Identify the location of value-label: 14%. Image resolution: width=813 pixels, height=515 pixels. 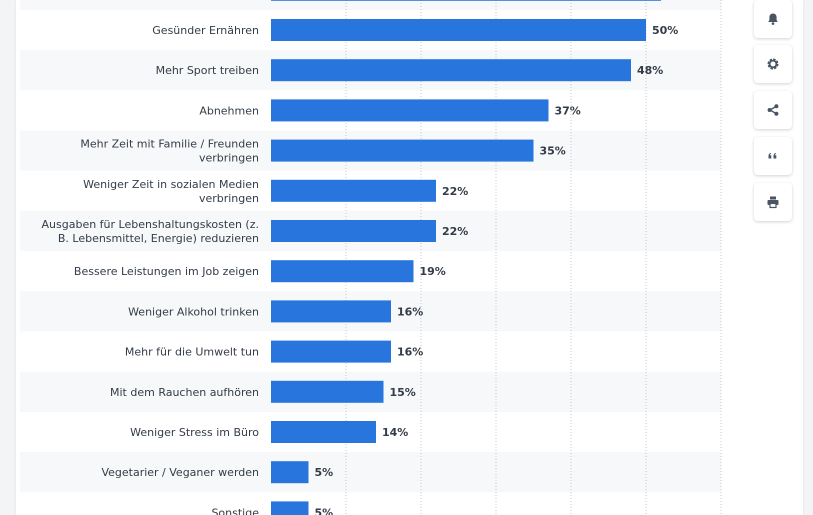
(395, 432).